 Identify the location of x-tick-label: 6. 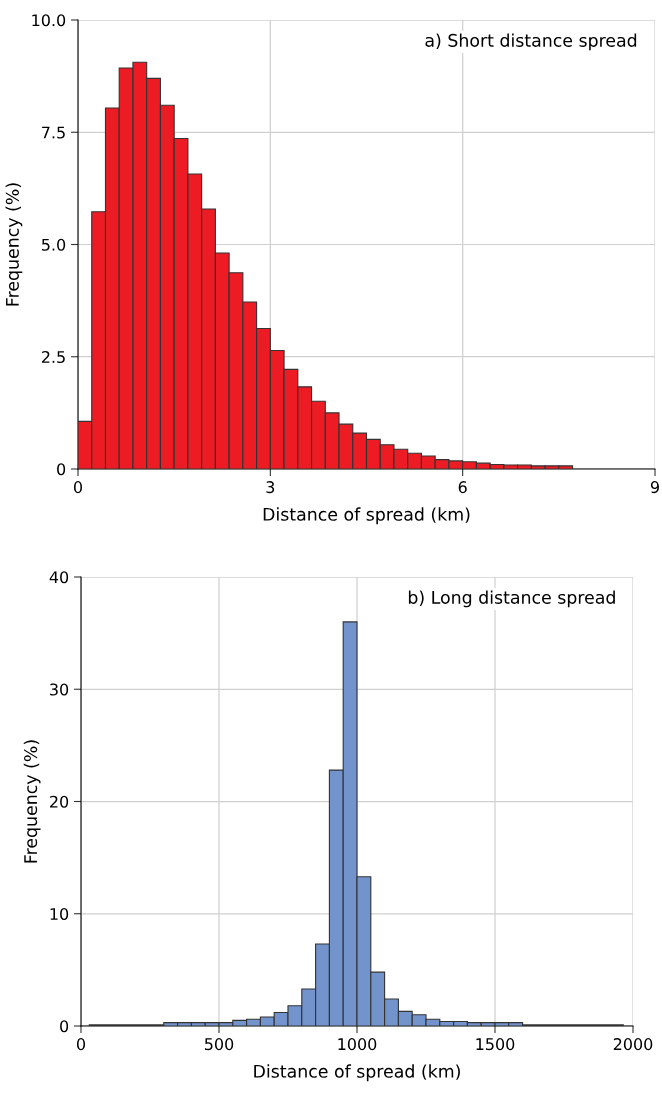
(462, 487).